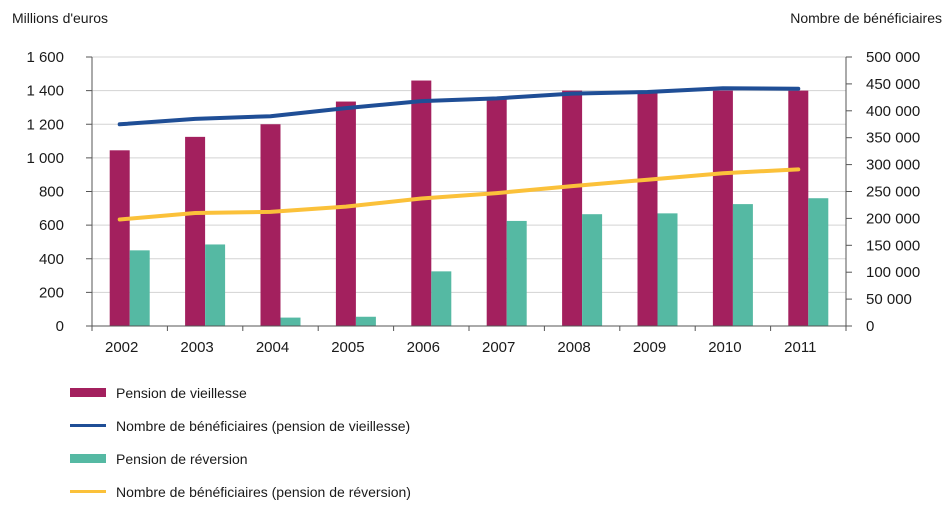  I want to click on y-left-tick-label: 800, so click(51, 192).